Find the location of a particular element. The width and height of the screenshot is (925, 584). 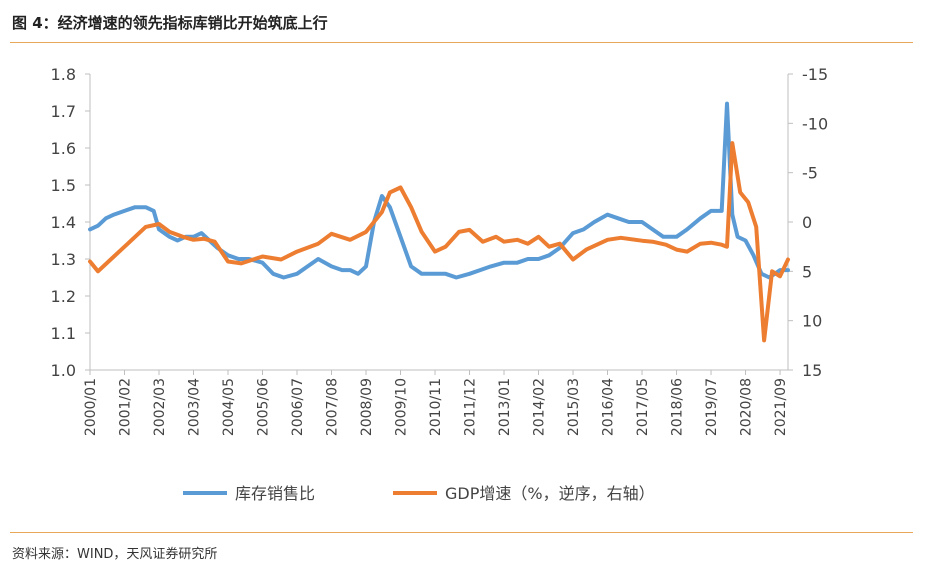

x-tick-label: 2011/12 is located at coordinates (471, 407).